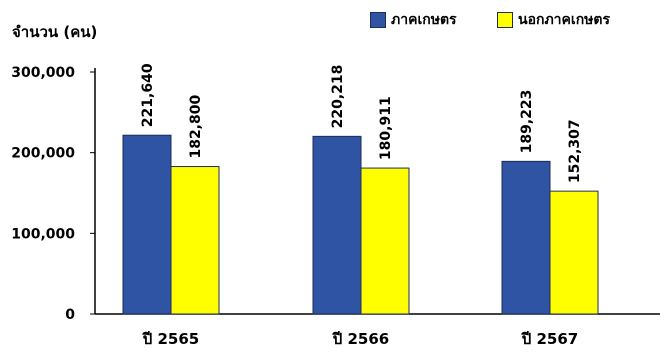 The width and height of the screenshot is (664, 352). I want to click on legend-item-agricultural: ภาคเกษตร, so click(413, 20).